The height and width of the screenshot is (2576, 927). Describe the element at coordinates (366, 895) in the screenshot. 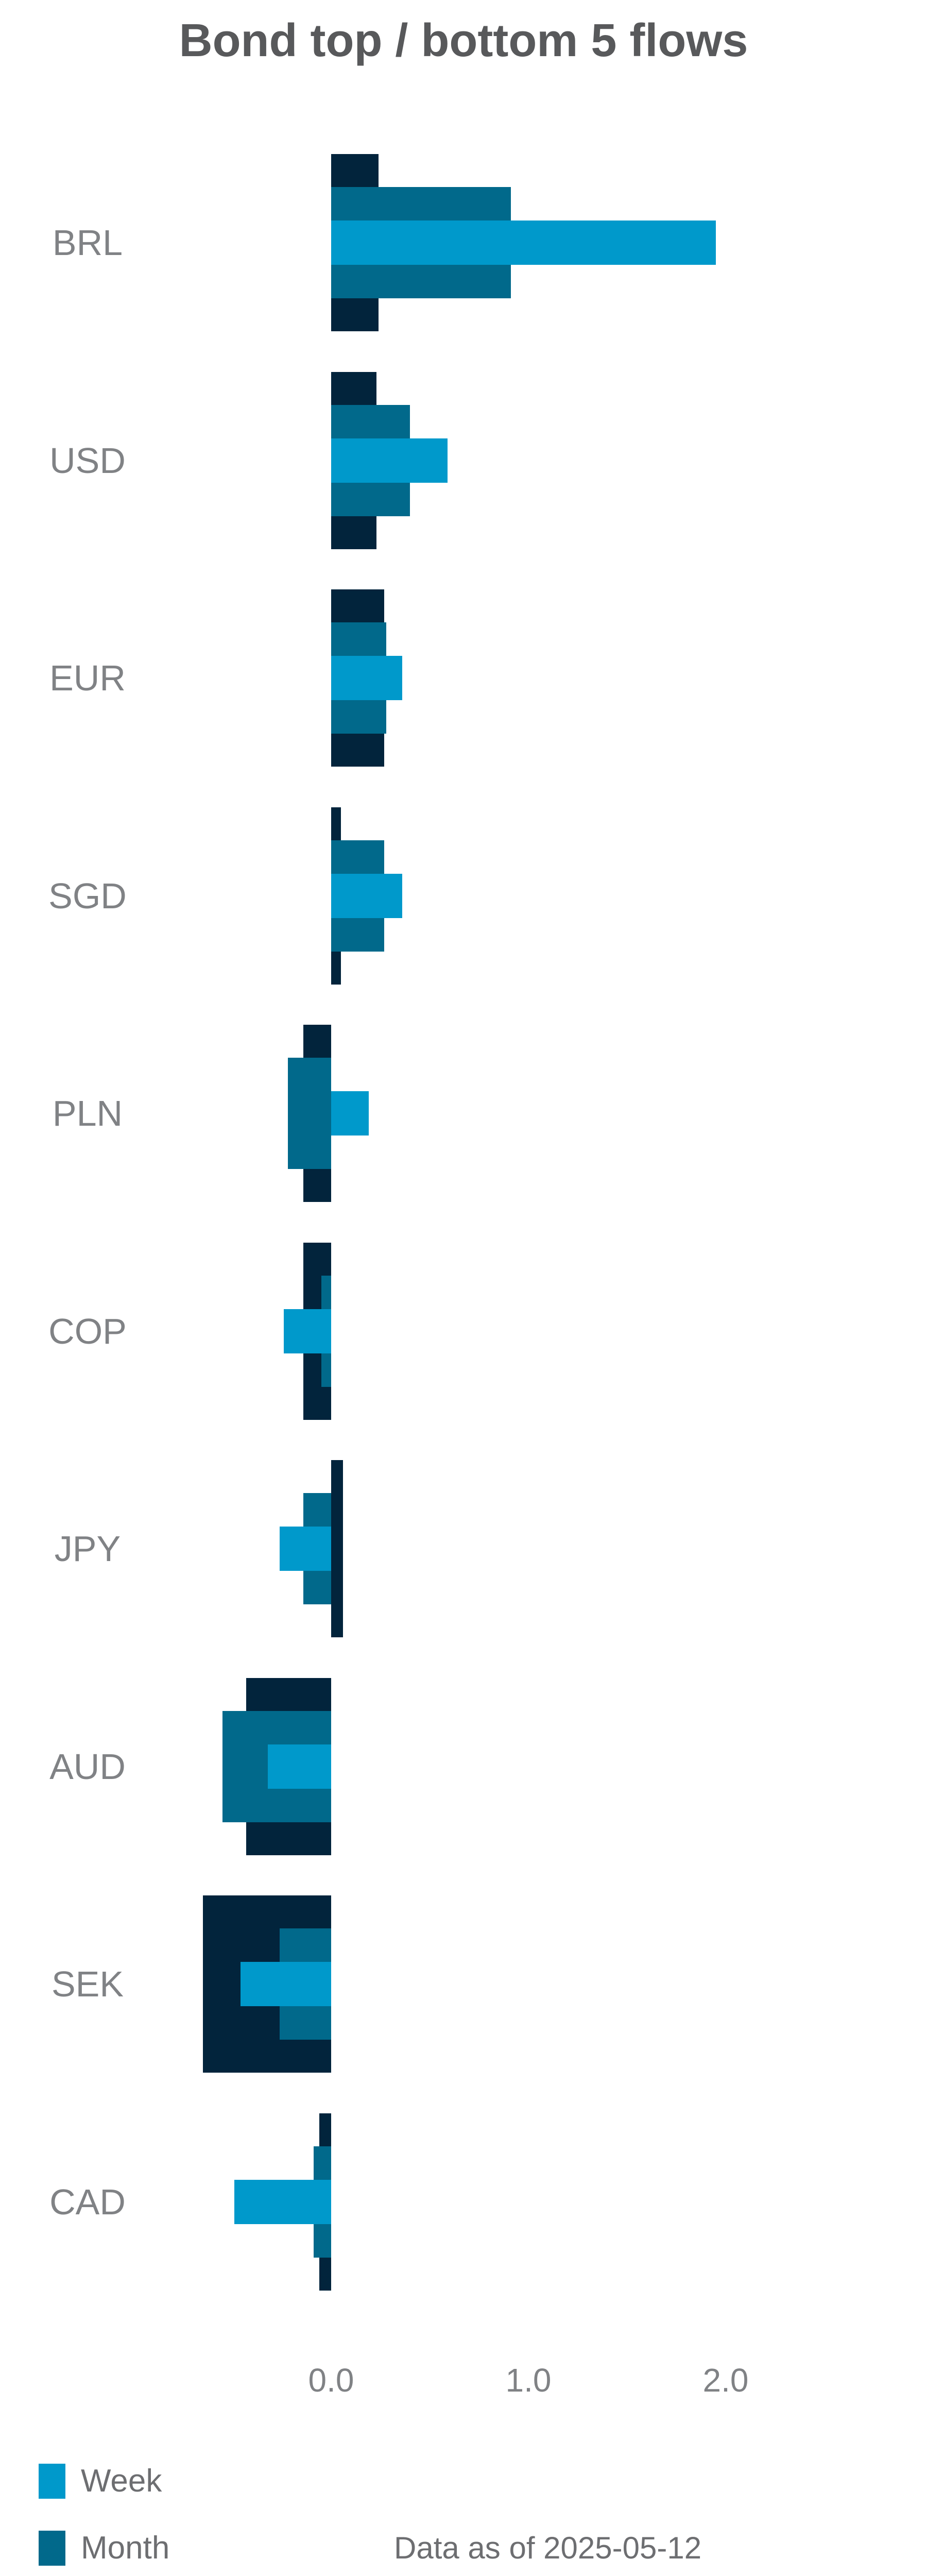

I see `bar-sgd-week` at that location.